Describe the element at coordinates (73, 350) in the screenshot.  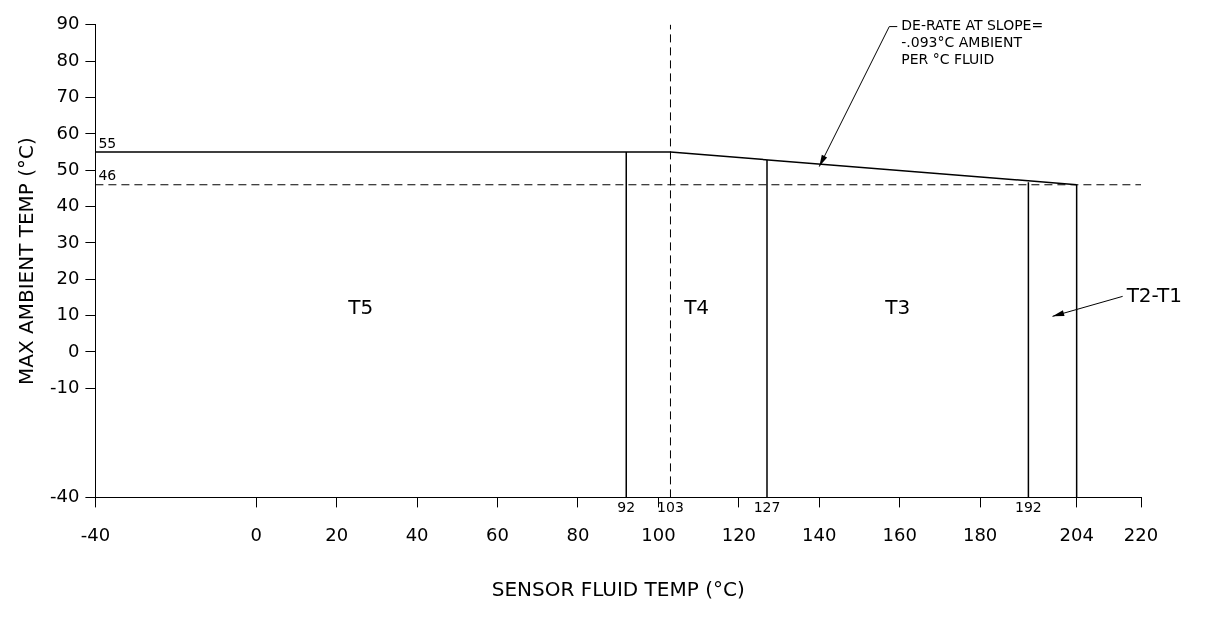
I see `y-tick-label: 0` at that location.